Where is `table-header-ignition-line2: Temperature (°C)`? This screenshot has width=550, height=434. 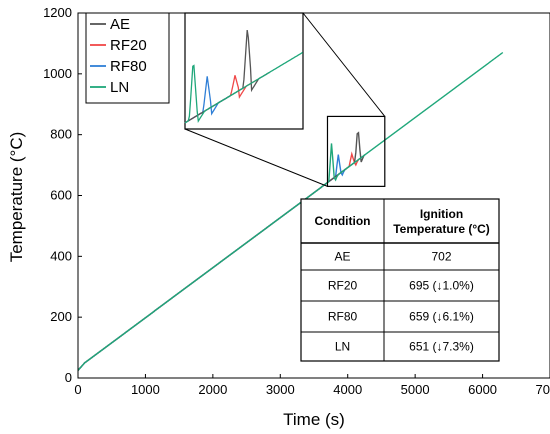
table-header-ignition-line2: Temperature (°C) is located at coordinates (441, 229).